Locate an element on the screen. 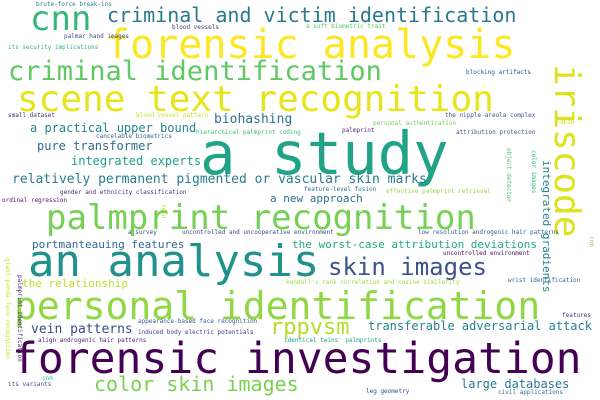 This screenshot has width=600, height=400. word-skin: skin is located at coordinates (567, 122).